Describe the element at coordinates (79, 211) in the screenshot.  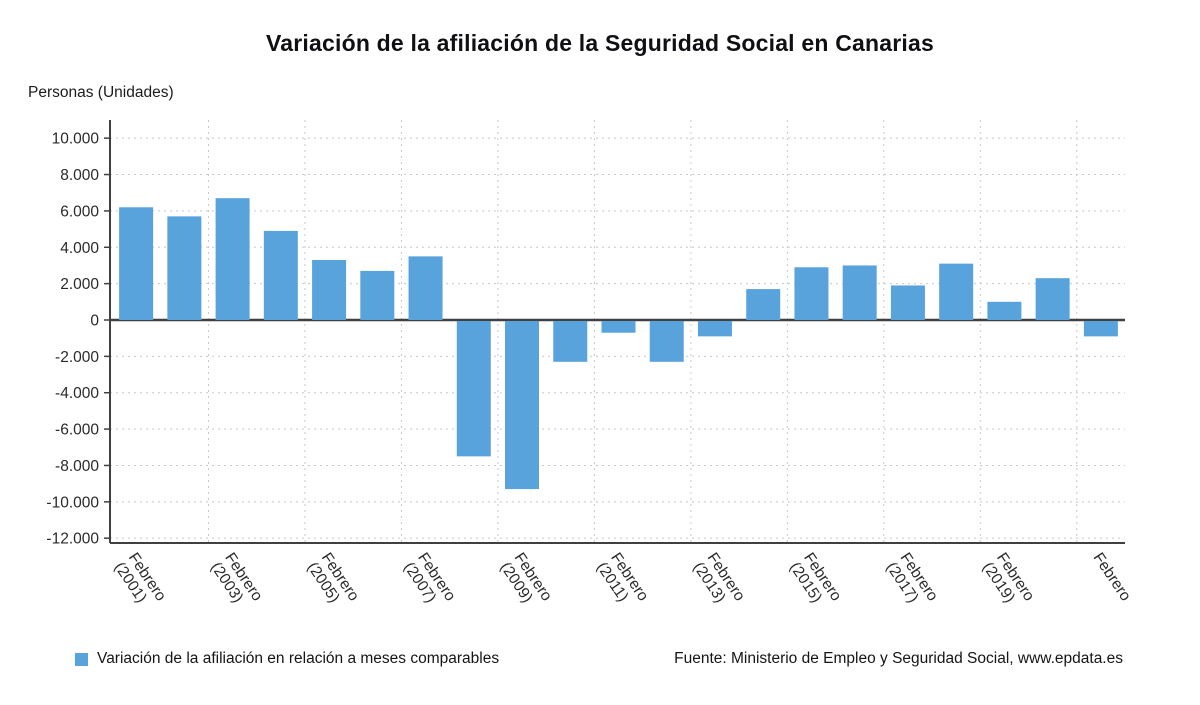
I see `y-tick-label: 6.000` at that location.